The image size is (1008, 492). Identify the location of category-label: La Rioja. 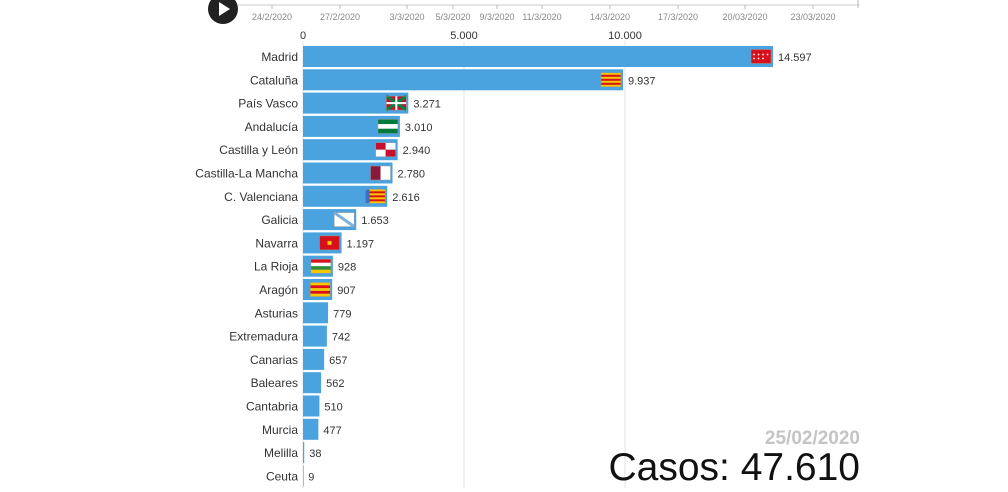
(276, 267).